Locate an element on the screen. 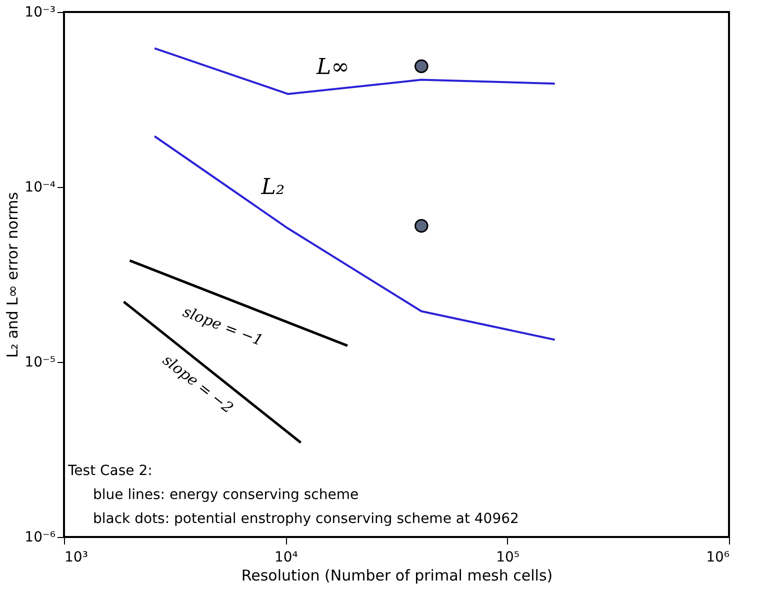 The width and height of the screenshot is (758, 614). annotation: Test Case 2: is located at coordinates (109, 471).